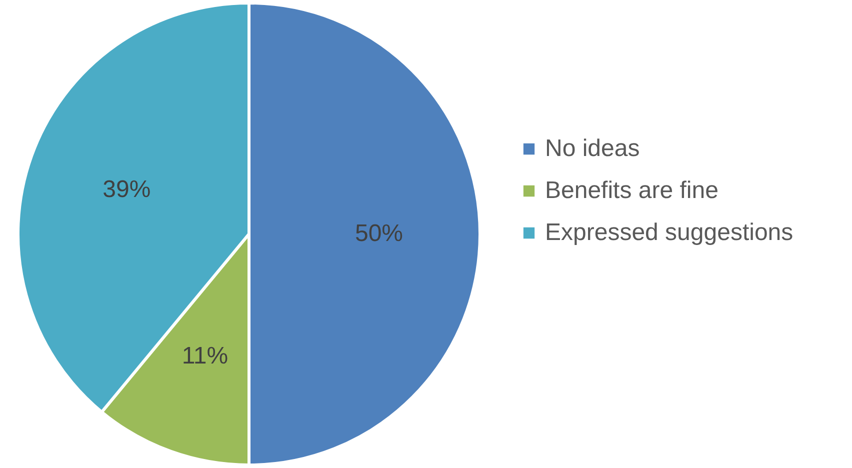 The height and width of the screenshot is (468, 852). Describe the element at coordinates (205, 356) in the screenshot. I see `data-label: 11%` at that location.